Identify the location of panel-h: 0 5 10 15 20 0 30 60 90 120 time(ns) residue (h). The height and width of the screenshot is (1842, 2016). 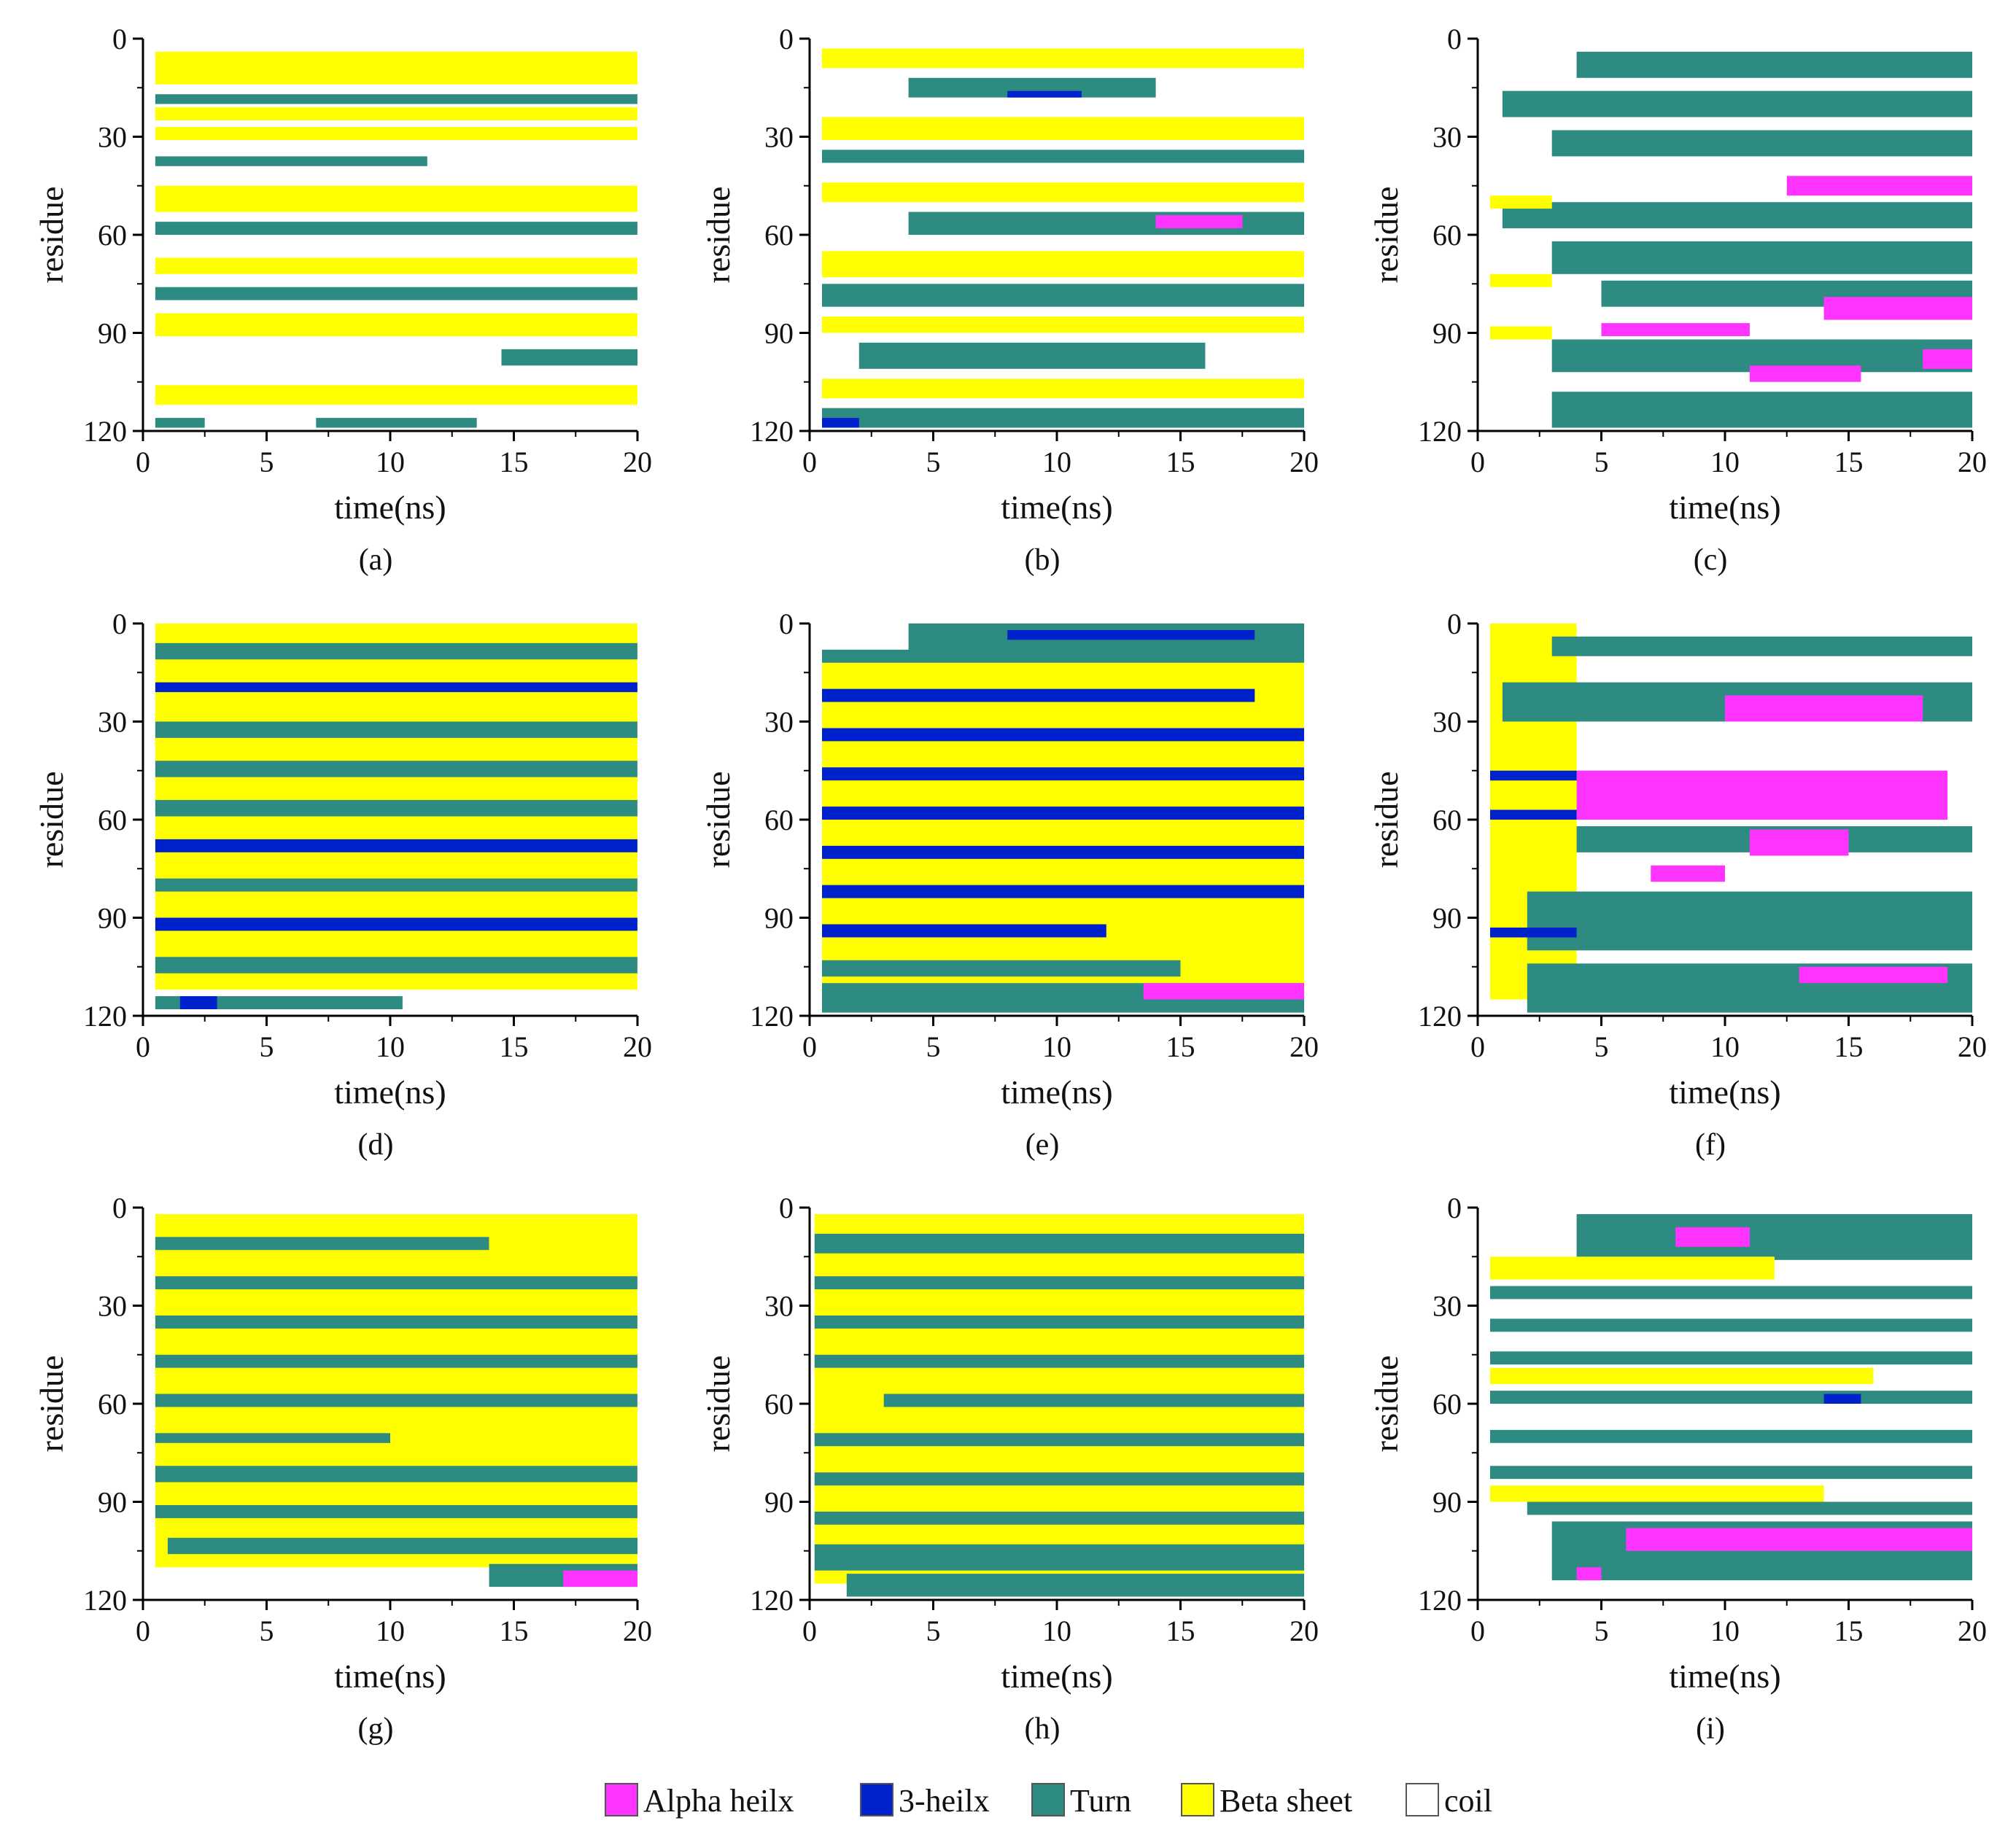
(1009, 1469).